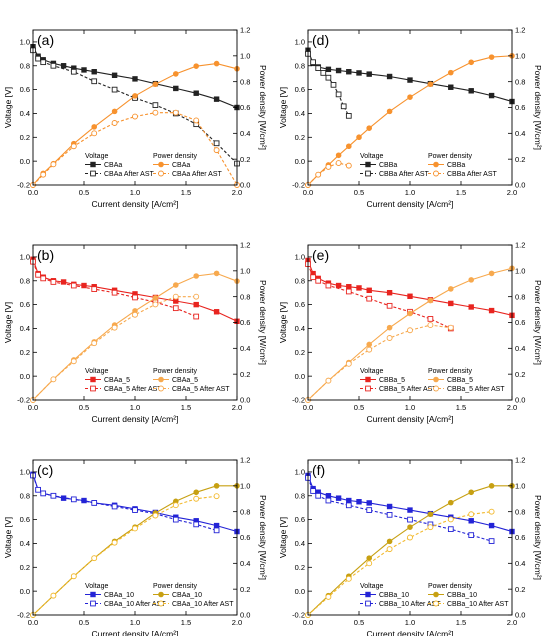 Image resolution: width=550 pixels, height=636 pixels. I want to click on y-right-tick-label: 0.4, so click(245, 133).